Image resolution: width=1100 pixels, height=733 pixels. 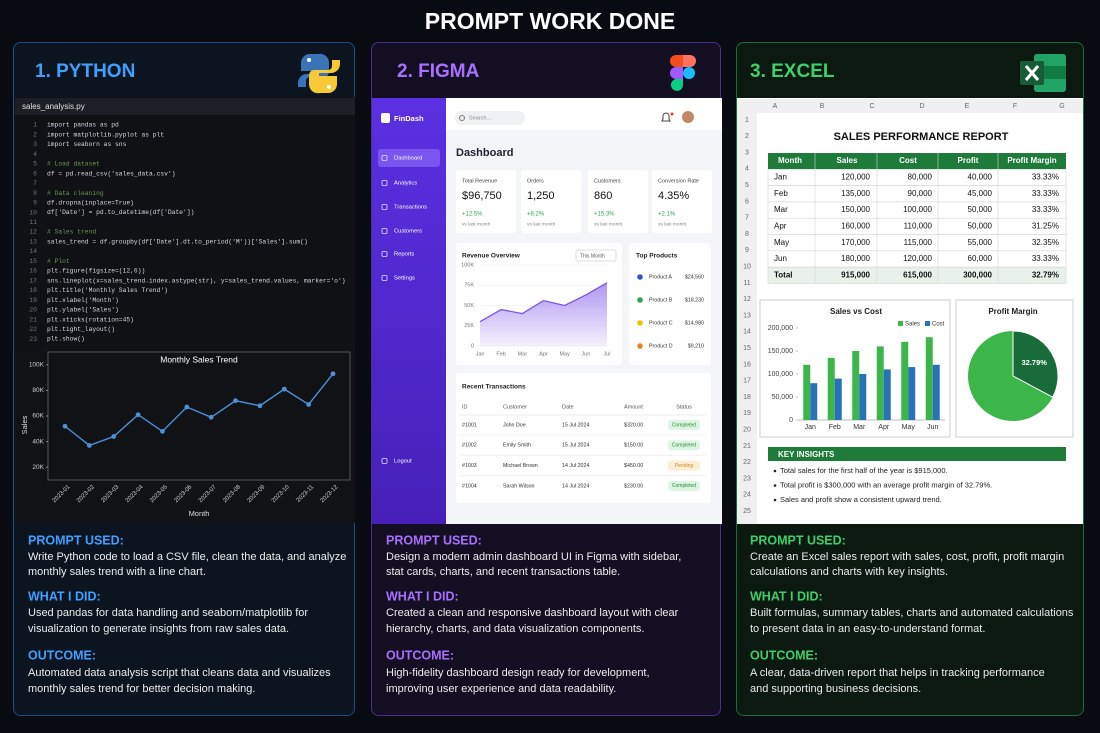 I want to click on row-number: 7, so click(x=747, y=218).